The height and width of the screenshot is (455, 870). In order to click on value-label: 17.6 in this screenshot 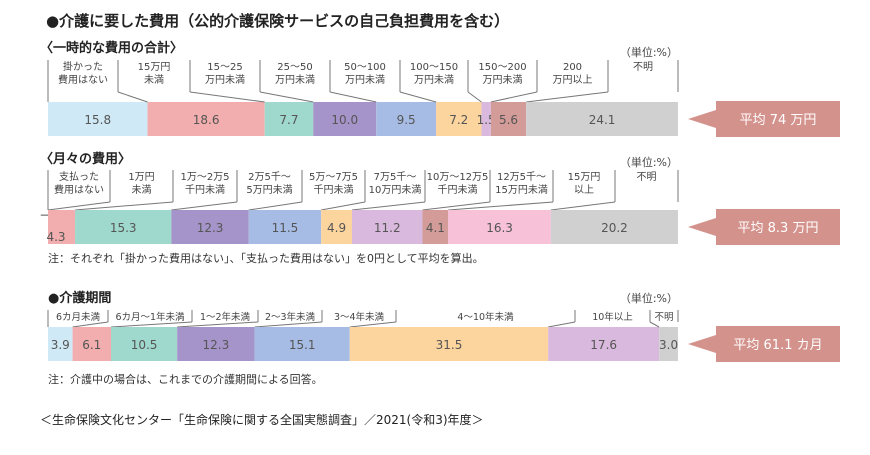, I will do `click(603, 345)`.